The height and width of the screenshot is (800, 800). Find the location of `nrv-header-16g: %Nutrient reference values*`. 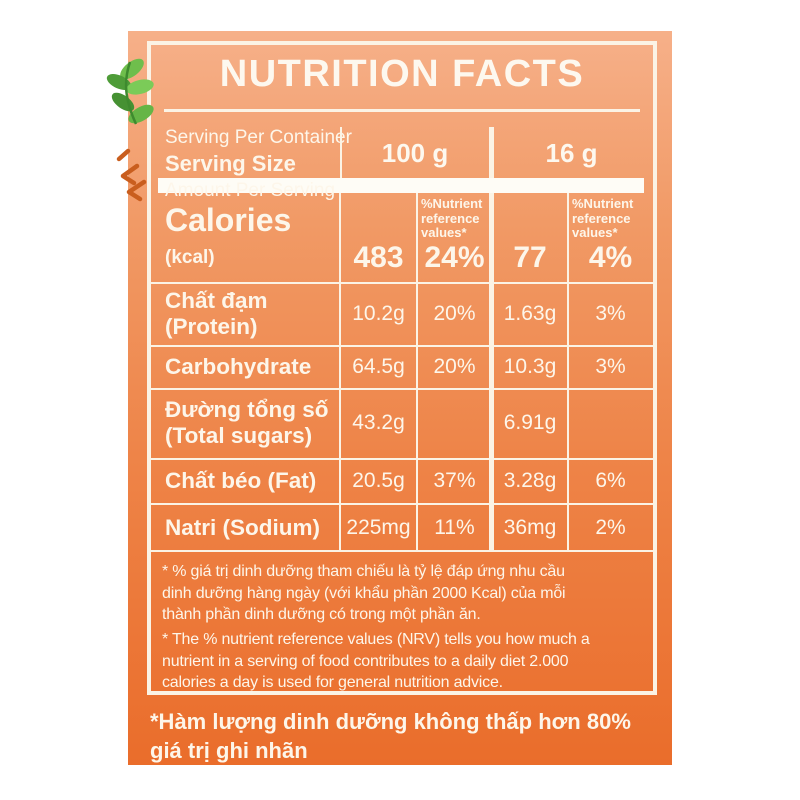

nrv-header-16g: %Nutrient reference values* is located at coordinates (603, 218).